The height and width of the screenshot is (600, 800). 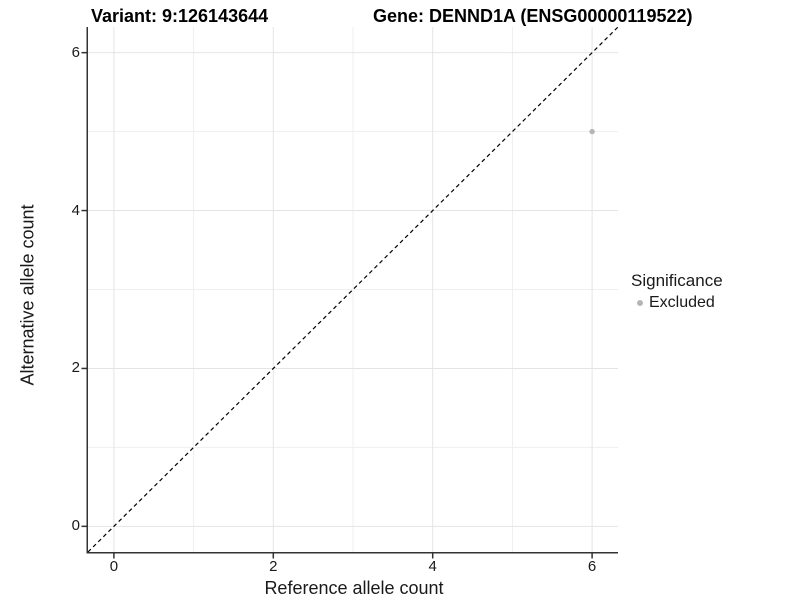 What do you see at coordinates (75, 526) in the screenshot?
I see `y-tick-label: 0` at bounding box center [75, 526].